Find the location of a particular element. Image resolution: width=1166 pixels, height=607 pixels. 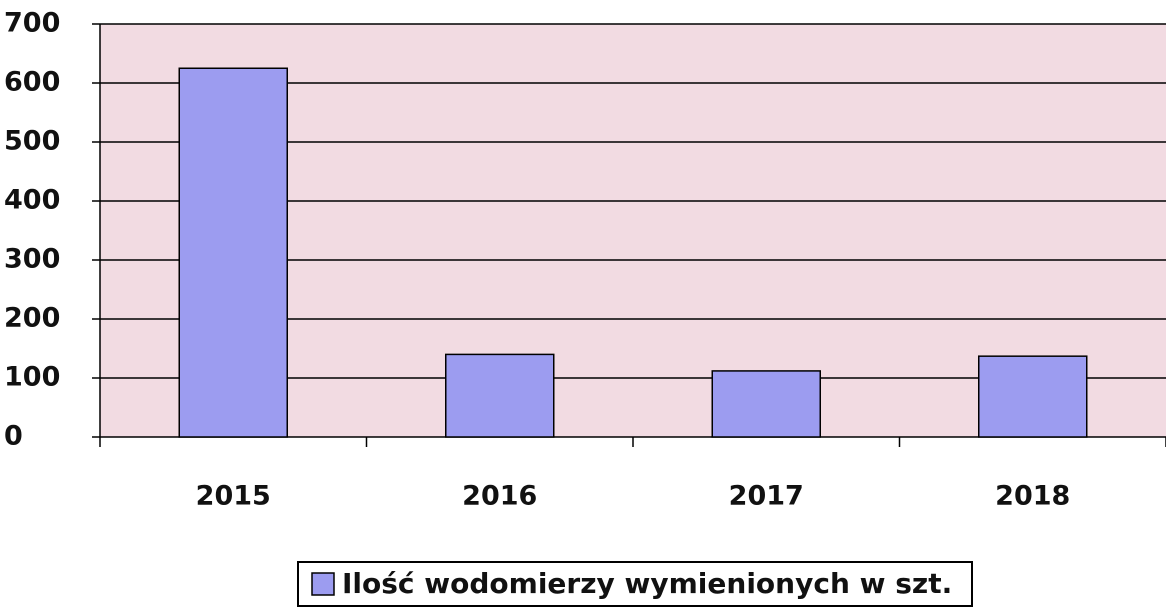

x-tick-label: 2017 is located at coordinates (766, 496).